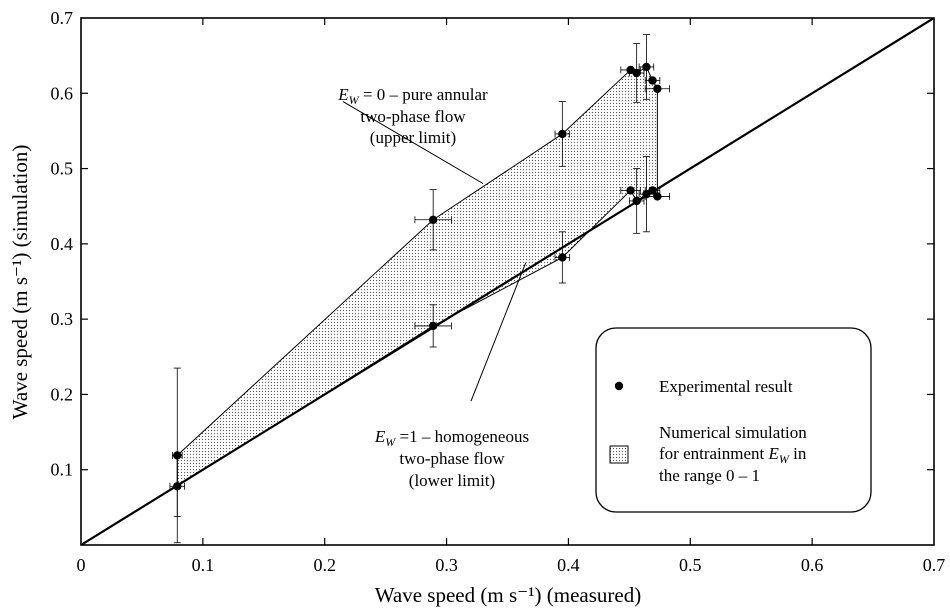  I want to click on annotation-upper-pointer, so click(413, 143).